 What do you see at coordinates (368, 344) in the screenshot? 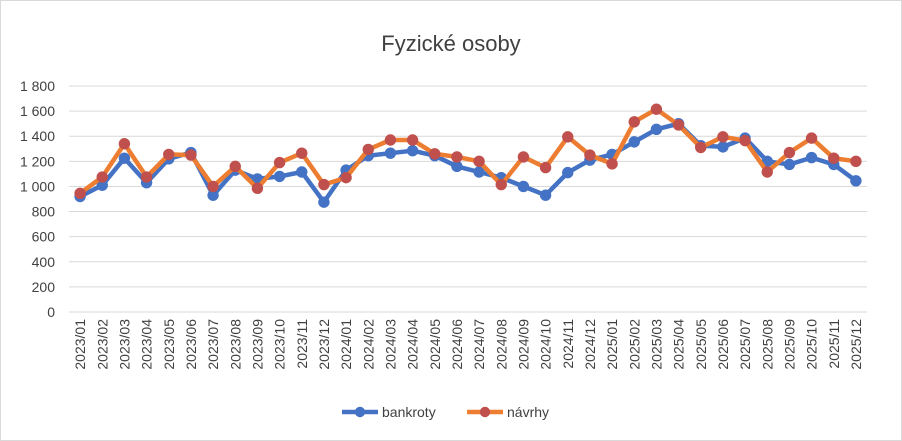
I see `x-tick-label: 2024/02` at bounding box center [368, 344].